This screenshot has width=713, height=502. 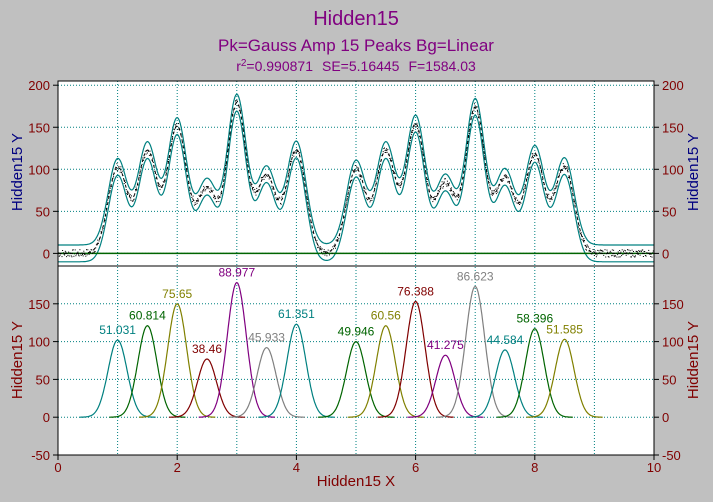 I want to click on bottom-y-tick-label-right: 100, so click(x=673, y=342).